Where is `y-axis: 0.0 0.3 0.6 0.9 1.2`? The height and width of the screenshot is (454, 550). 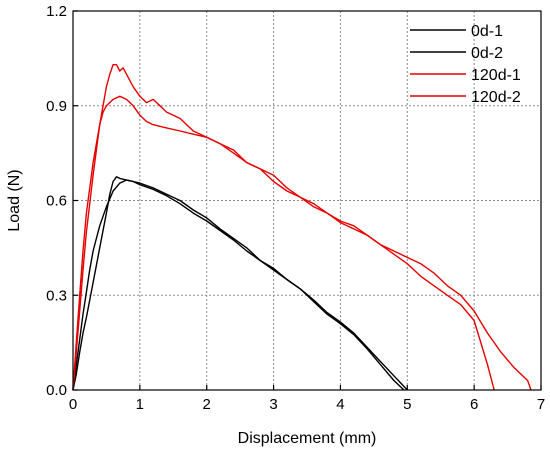
y-axis: 0.0 0.3 0.6 0.9 1.2 is located at coordinates (62, 201).